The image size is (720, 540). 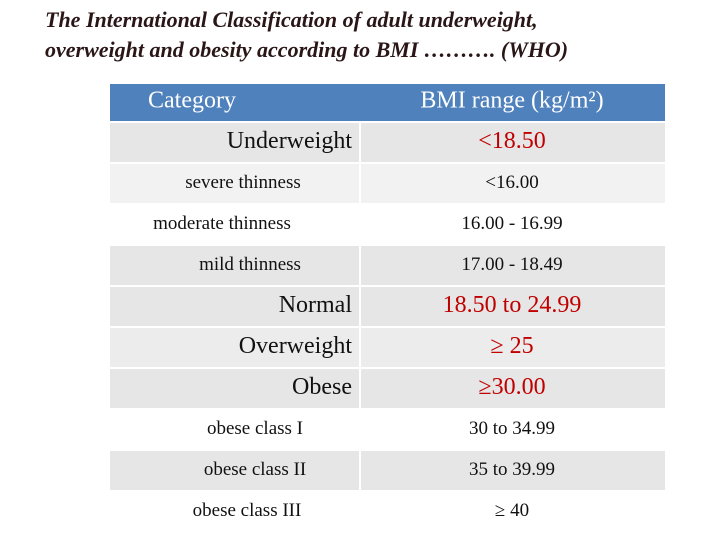 What do you see at coordinates (511, 223) in the screenshot?
I see `range-cell: 16.00 - 16.99` at bounding box center [511, 223].